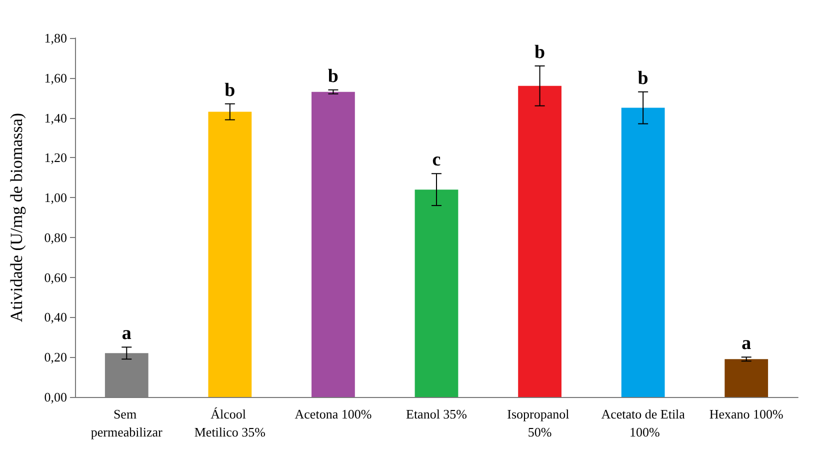 The height and width of the screenshot is (465, 818). What do you see at coordinates (746, 414) in the screenshot?
I see `x-tick-label: Hexano 100%` at bounding box center [746, 414].